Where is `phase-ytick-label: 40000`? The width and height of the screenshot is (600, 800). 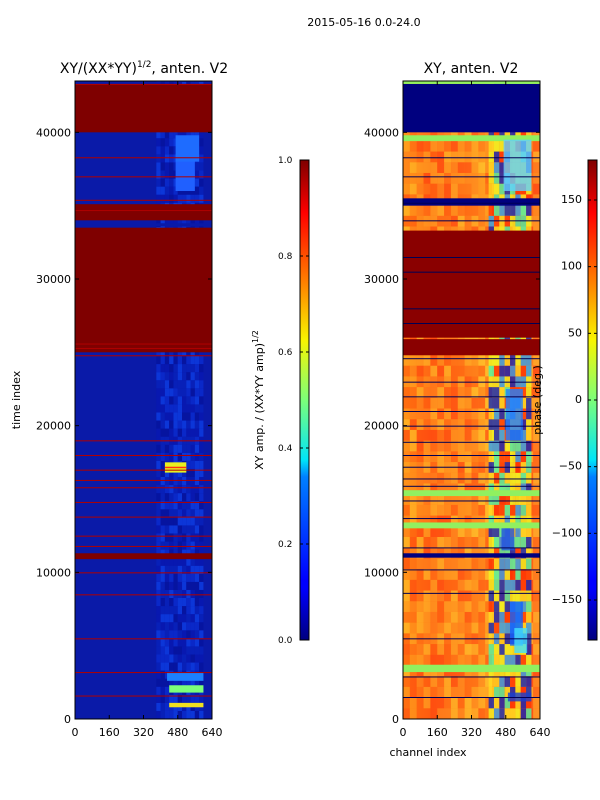
phase-ytick-label: 40000 is located at coordinates (381, 132).